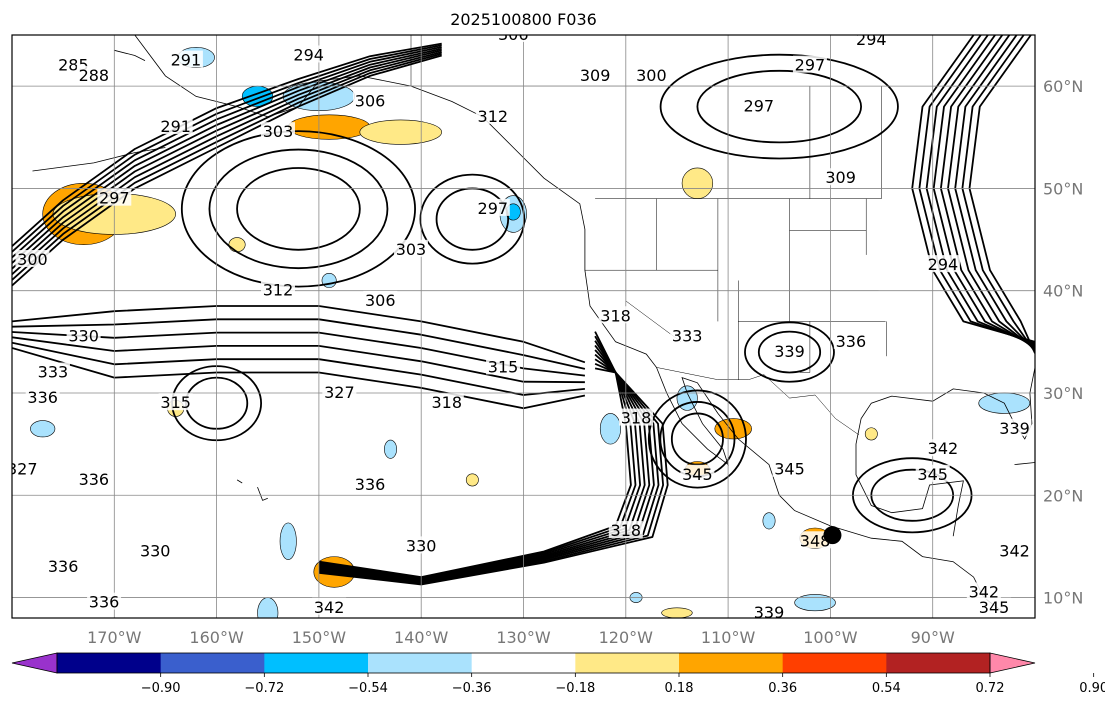  I want to click on contour-label: 327, so click(339, 392).